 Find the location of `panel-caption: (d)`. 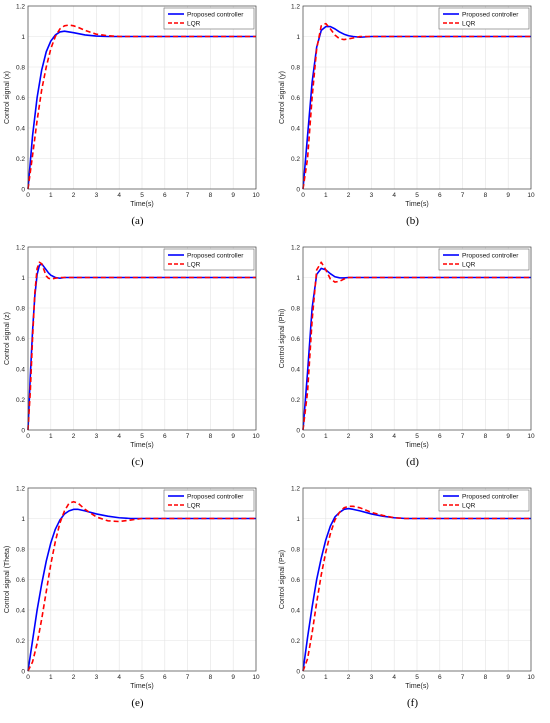

panel-caption: (d) is located at coordinates (412, 462).